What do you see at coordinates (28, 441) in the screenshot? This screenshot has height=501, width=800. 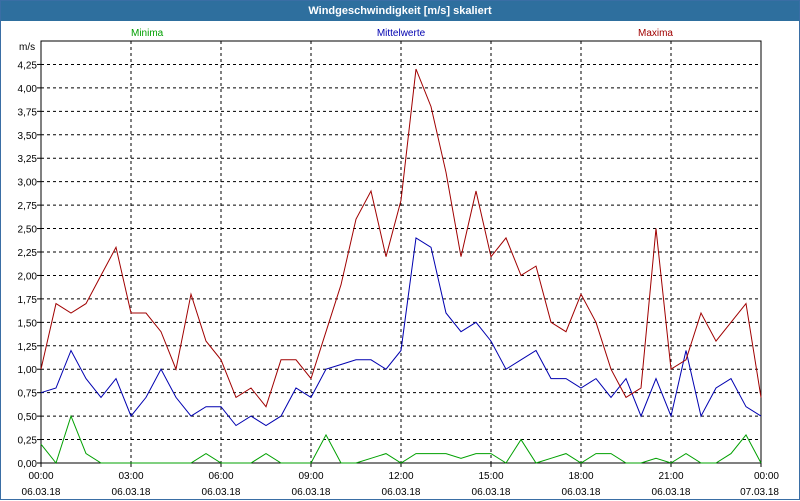 I see `y-tick-label: 0,25` at bounding box center [28, 441].